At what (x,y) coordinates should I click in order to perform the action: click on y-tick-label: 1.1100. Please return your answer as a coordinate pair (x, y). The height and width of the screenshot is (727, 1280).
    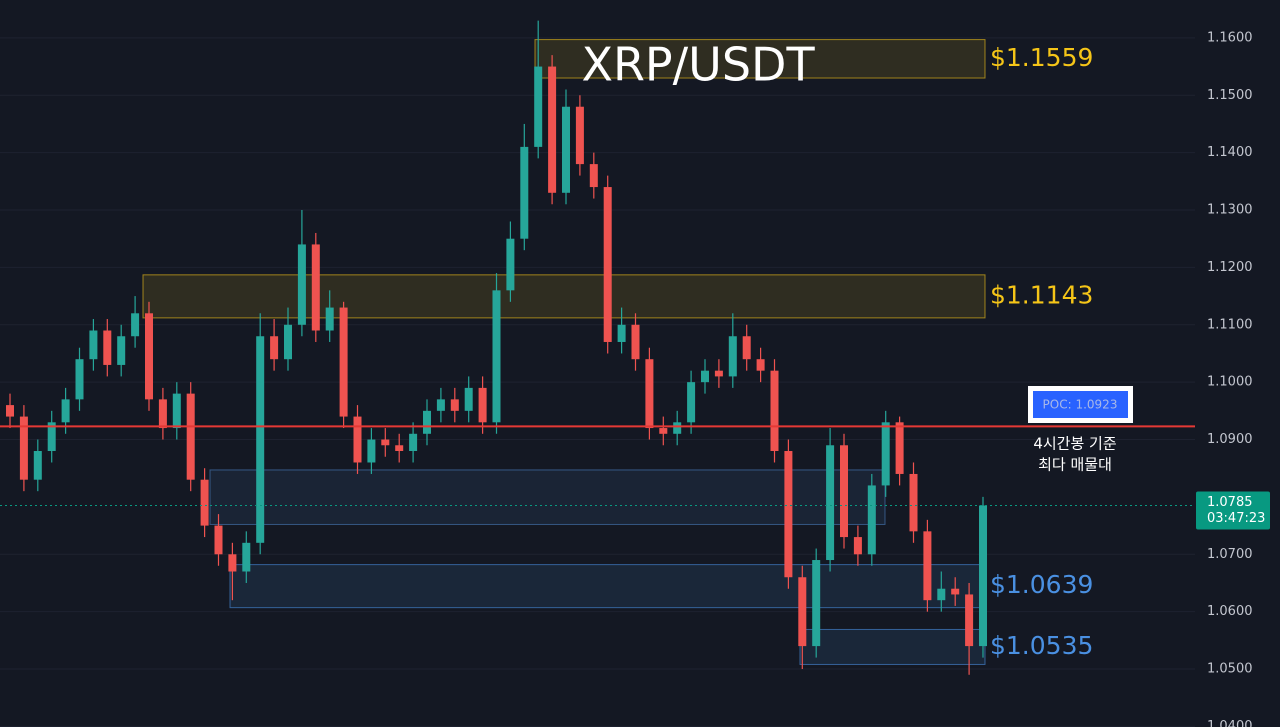
    Looking at the image, I should click on (1230, 324).